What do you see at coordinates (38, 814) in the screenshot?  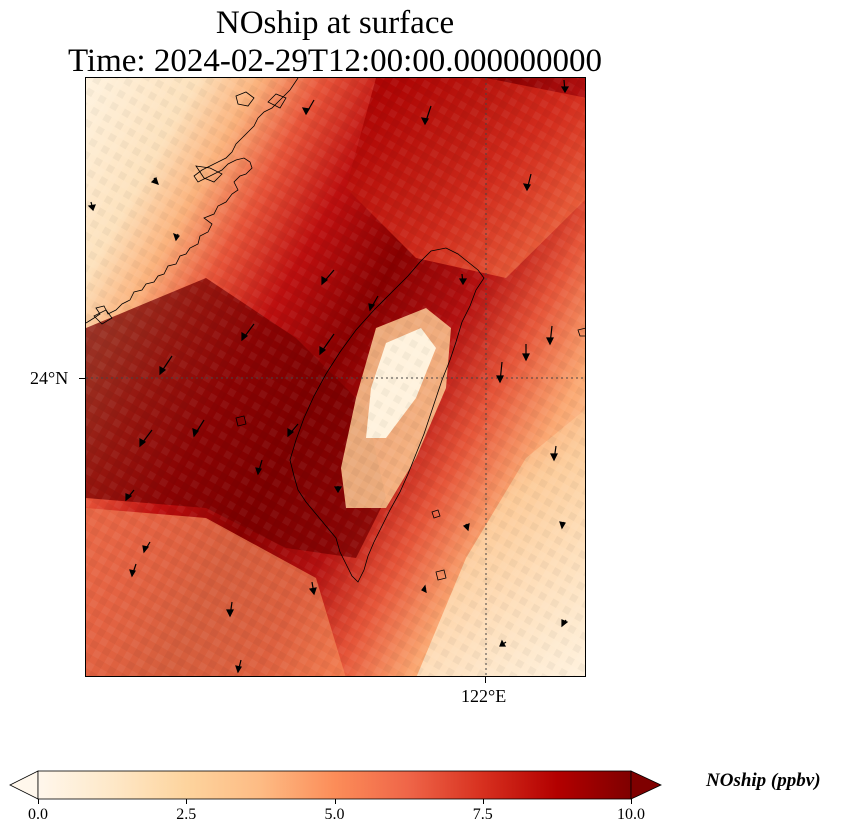 I see `colorbar-tick-label: 0.0` at bounding box center [38, 814].